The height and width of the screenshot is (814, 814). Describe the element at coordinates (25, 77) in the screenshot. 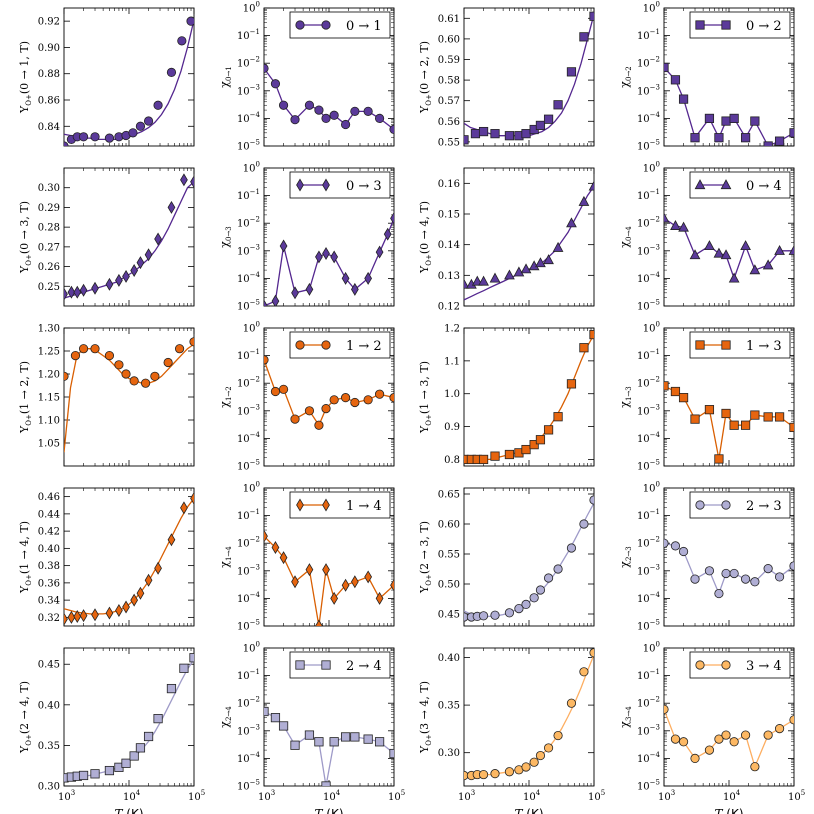

I see `y-axis-label: ΥO+(0 → 1, T)` at that location.